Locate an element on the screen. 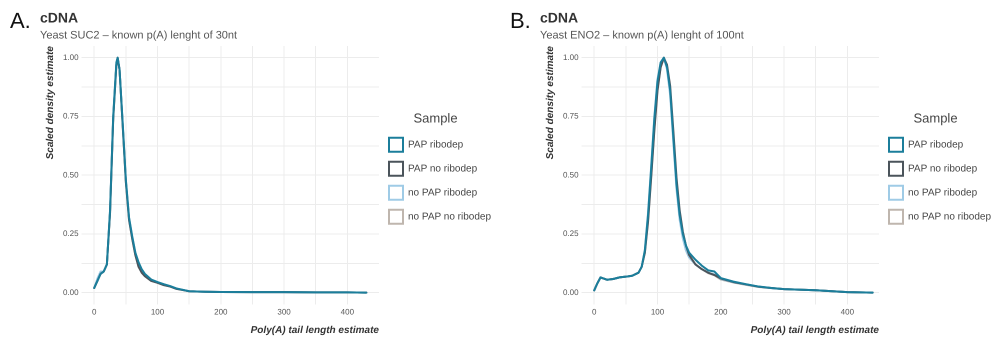  chart-subtitle: Yeast ENO2 – known p(A) lenght of 100nt is located at coordinates (642, 35).